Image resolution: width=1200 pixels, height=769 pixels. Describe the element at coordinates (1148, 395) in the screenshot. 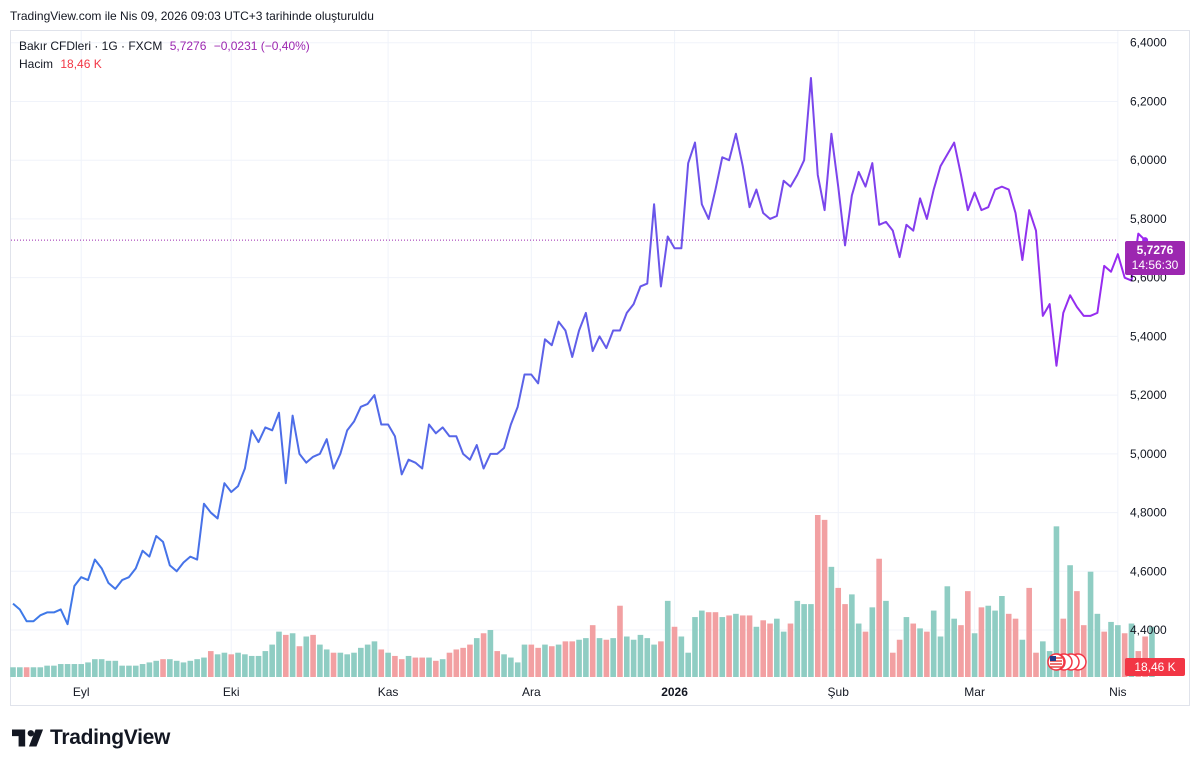

I see `y-tick-label: 5,2000` at that location.